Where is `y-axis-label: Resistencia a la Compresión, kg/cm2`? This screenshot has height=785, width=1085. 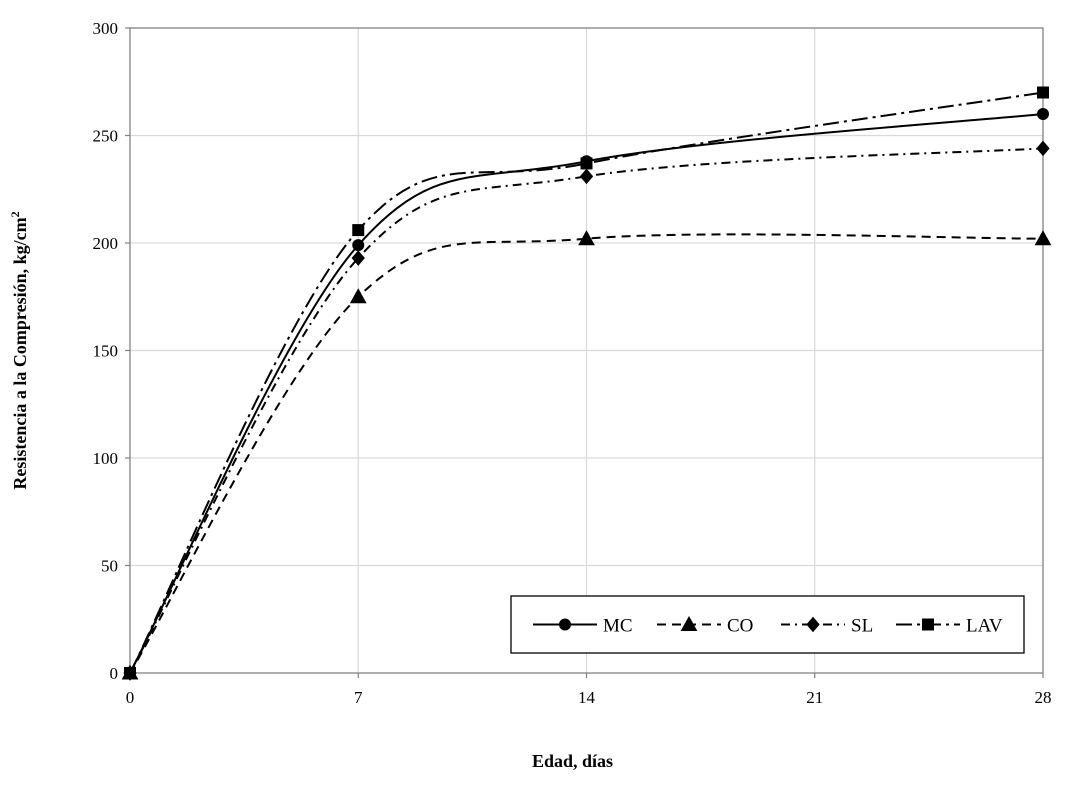 y-axis-label: Resistencia a la Compresión, kg/cm2 is located at coordinates (19, 350).